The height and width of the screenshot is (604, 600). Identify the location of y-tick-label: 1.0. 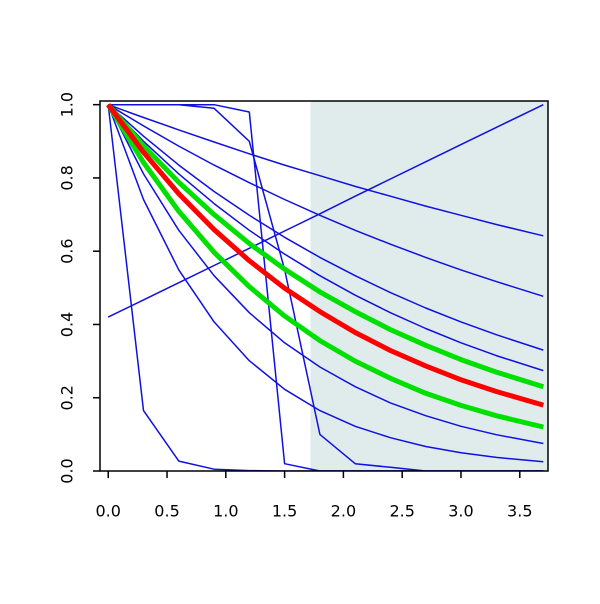
(67, 104).